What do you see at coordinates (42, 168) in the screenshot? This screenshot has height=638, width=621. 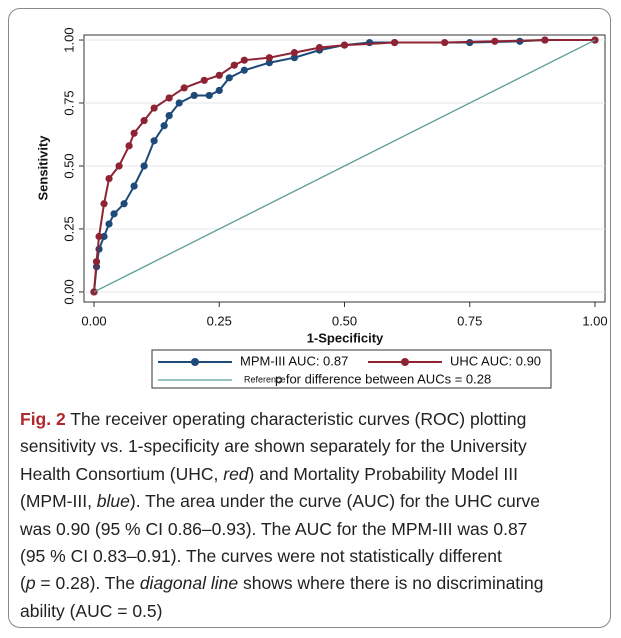 I see `y-axis-title: Sensitivity` at bounding box center [42, 168].